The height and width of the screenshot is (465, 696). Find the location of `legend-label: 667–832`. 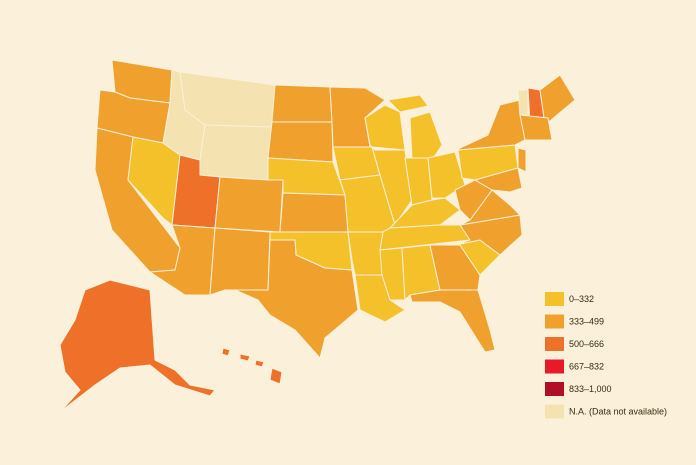

legend-label: 667–832 is located at coordinates (586, 366).